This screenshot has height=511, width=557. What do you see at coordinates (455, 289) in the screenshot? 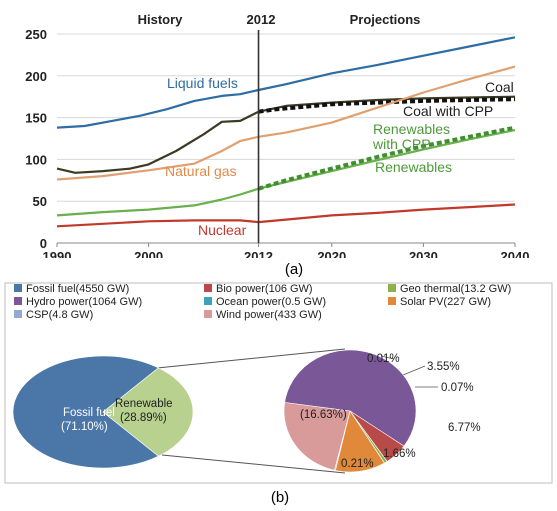
I see `legend-label: Geo thermal(13.2 GW)` at bounding box center [455, 289].